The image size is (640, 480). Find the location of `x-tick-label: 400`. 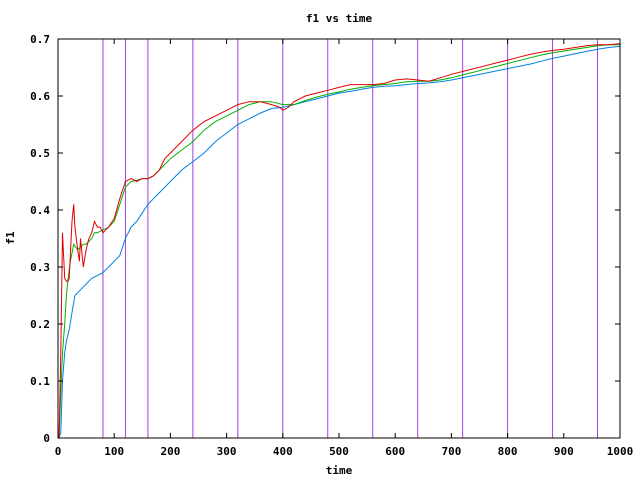

x-tick-label: 400 is located at coordinates (283, 451).